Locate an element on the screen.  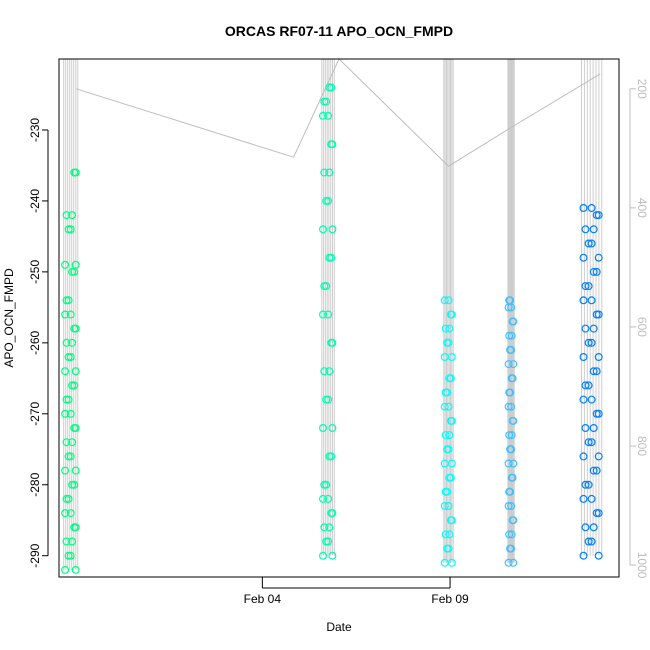
x-tick-label: Feb 09 is located at coordinates (450, 599).